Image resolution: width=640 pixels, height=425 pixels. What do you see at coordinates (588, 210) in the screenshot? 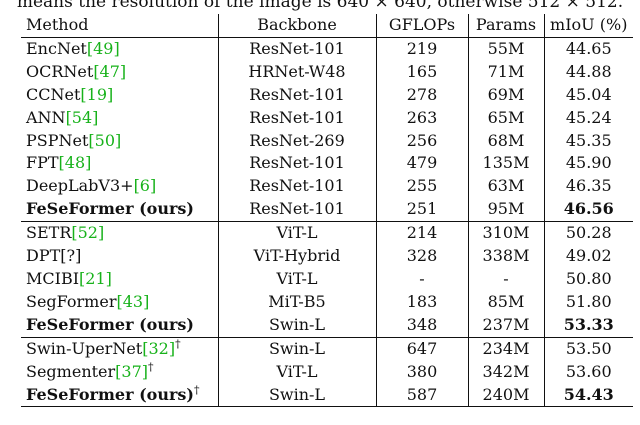
I see `miou-cell: 46.56` at bounding box center [588, 210].